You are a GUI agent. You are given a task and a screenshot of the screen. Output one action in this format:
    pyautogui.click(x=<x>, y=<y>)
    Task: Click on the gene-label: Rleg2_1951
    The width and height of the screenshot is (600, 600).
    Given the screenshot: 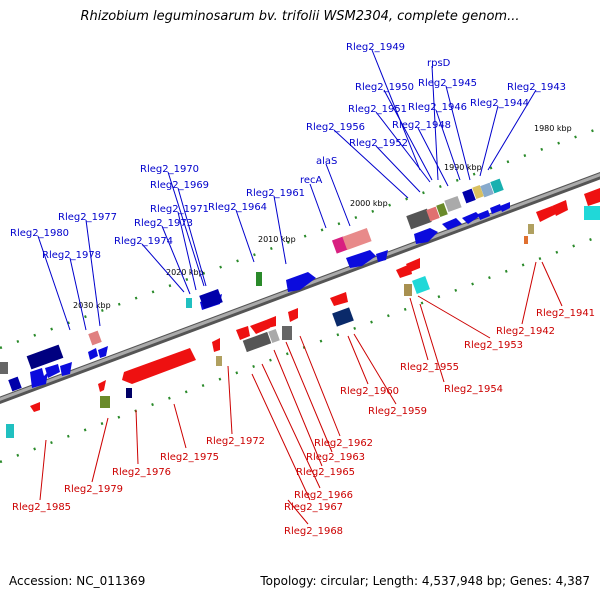 What is the action you would take?
    pyautogui.click(x=377, y=109)
    